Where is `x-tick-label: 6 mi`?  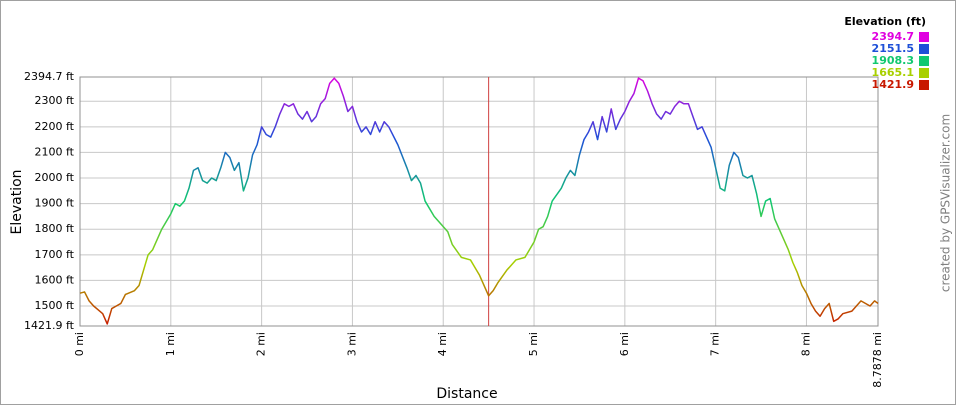 x-tick-label: 6 mi is located at coordinates (624, 344).